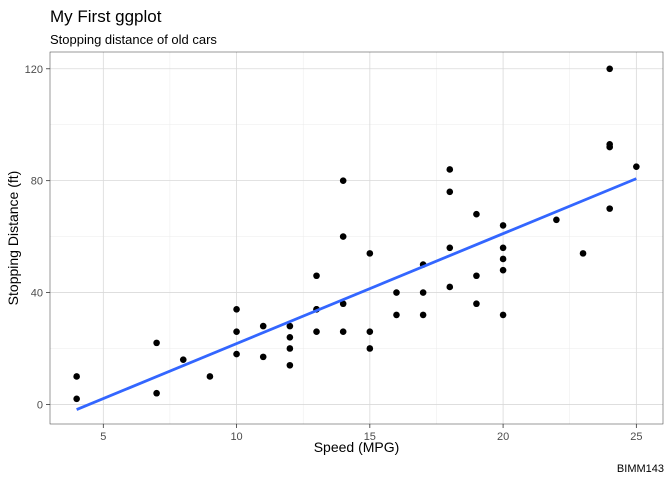  What do you see at coordinates (236, 437) in the screenshot?
I see `x-tick-label: 10` at bounding box center [236, 437].